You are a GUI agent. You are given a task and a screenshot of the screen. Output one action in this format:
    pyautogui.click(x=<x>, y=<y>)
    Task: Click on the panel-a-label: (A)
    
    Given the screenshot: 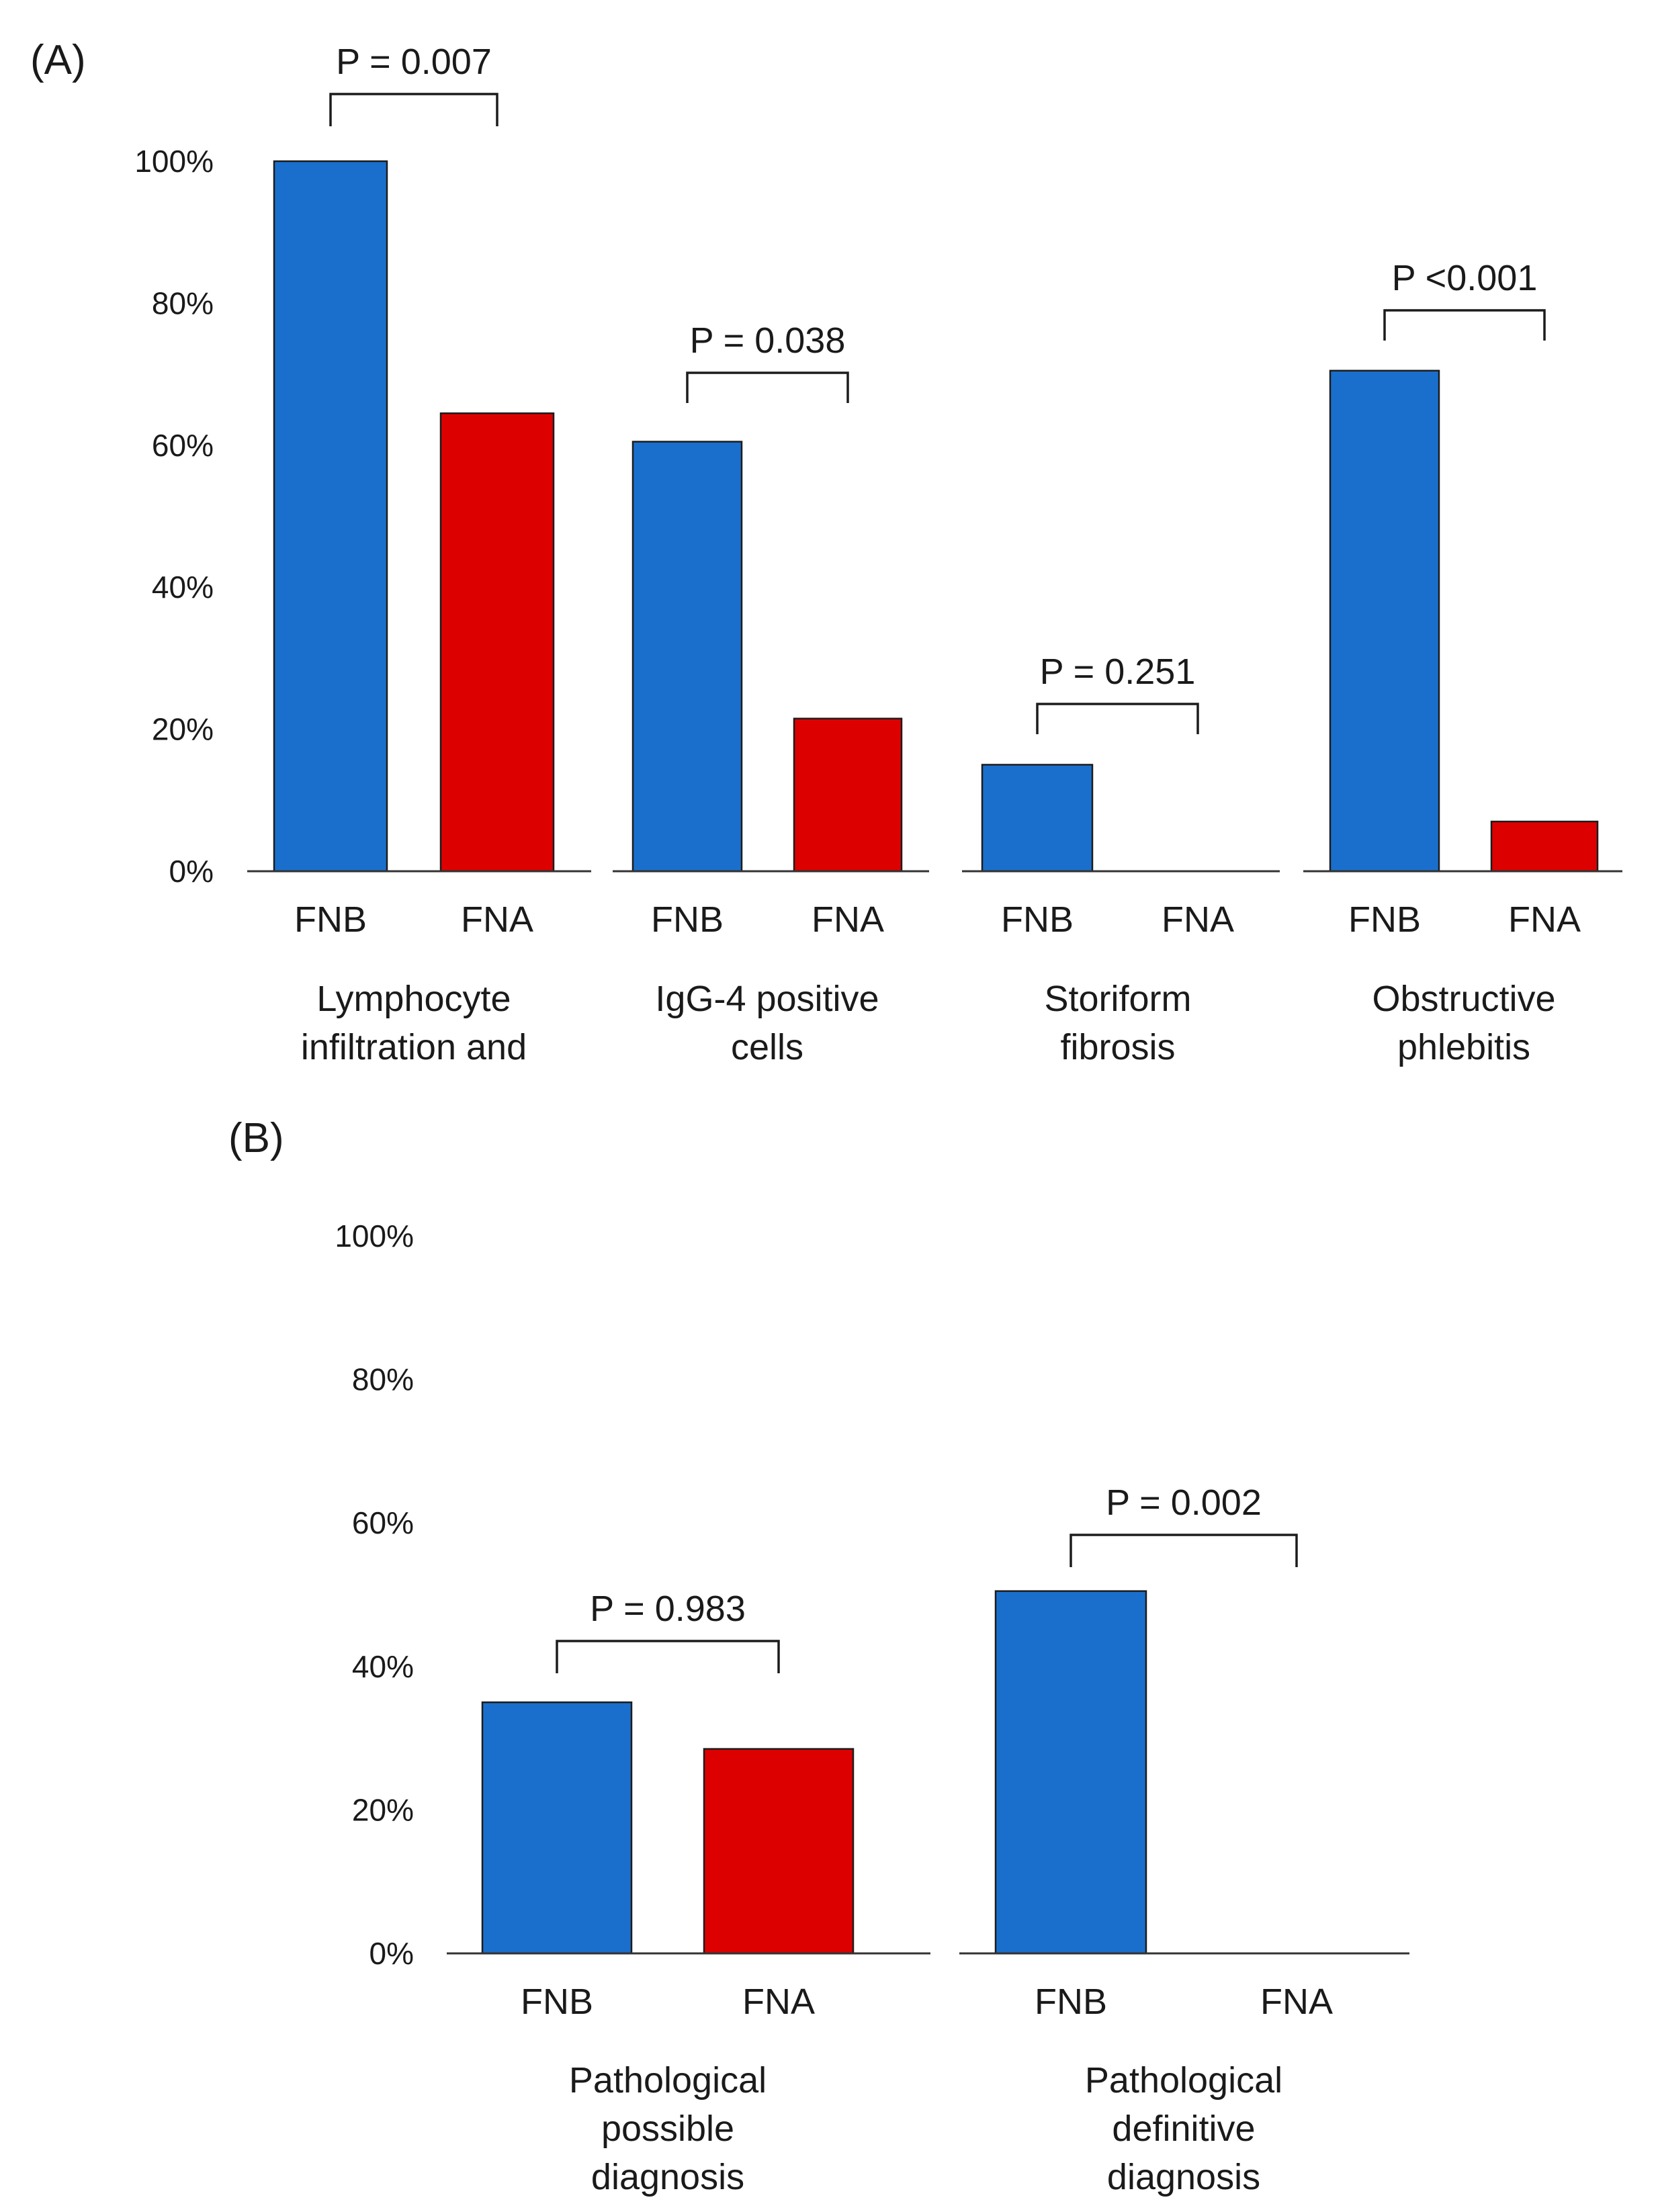 What is the action you would take?
    pyautogui.click(x=58, y=60)
    